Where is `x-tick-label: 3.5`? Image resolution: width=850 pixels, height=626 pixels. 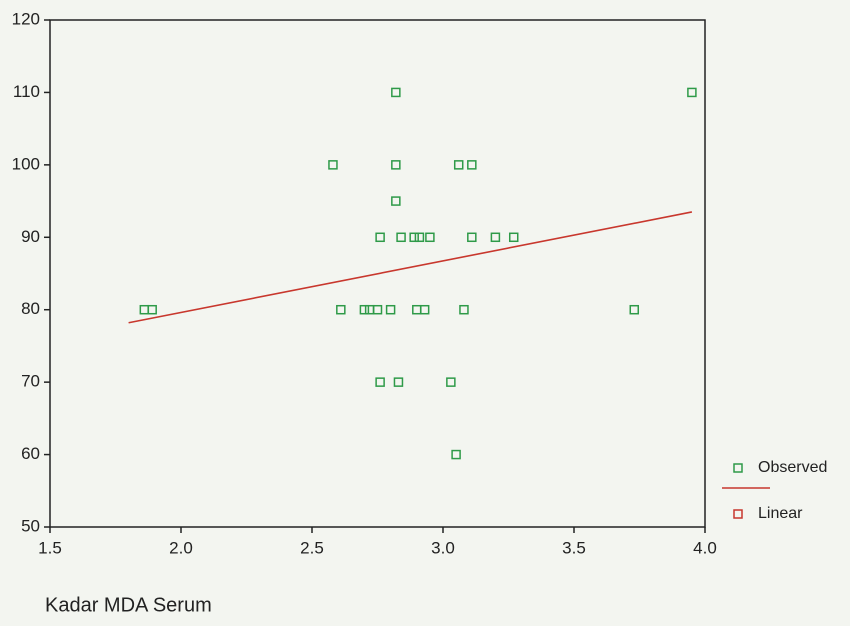
x-tick-label: 3.5 is located at coordinates (574, 547).